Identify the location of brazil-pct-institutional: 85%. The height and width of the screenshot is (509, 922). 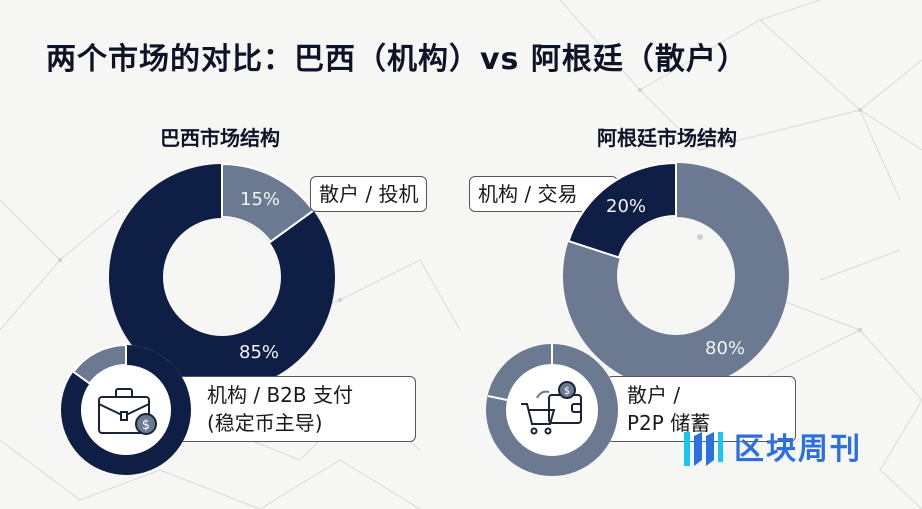
(259, 352).